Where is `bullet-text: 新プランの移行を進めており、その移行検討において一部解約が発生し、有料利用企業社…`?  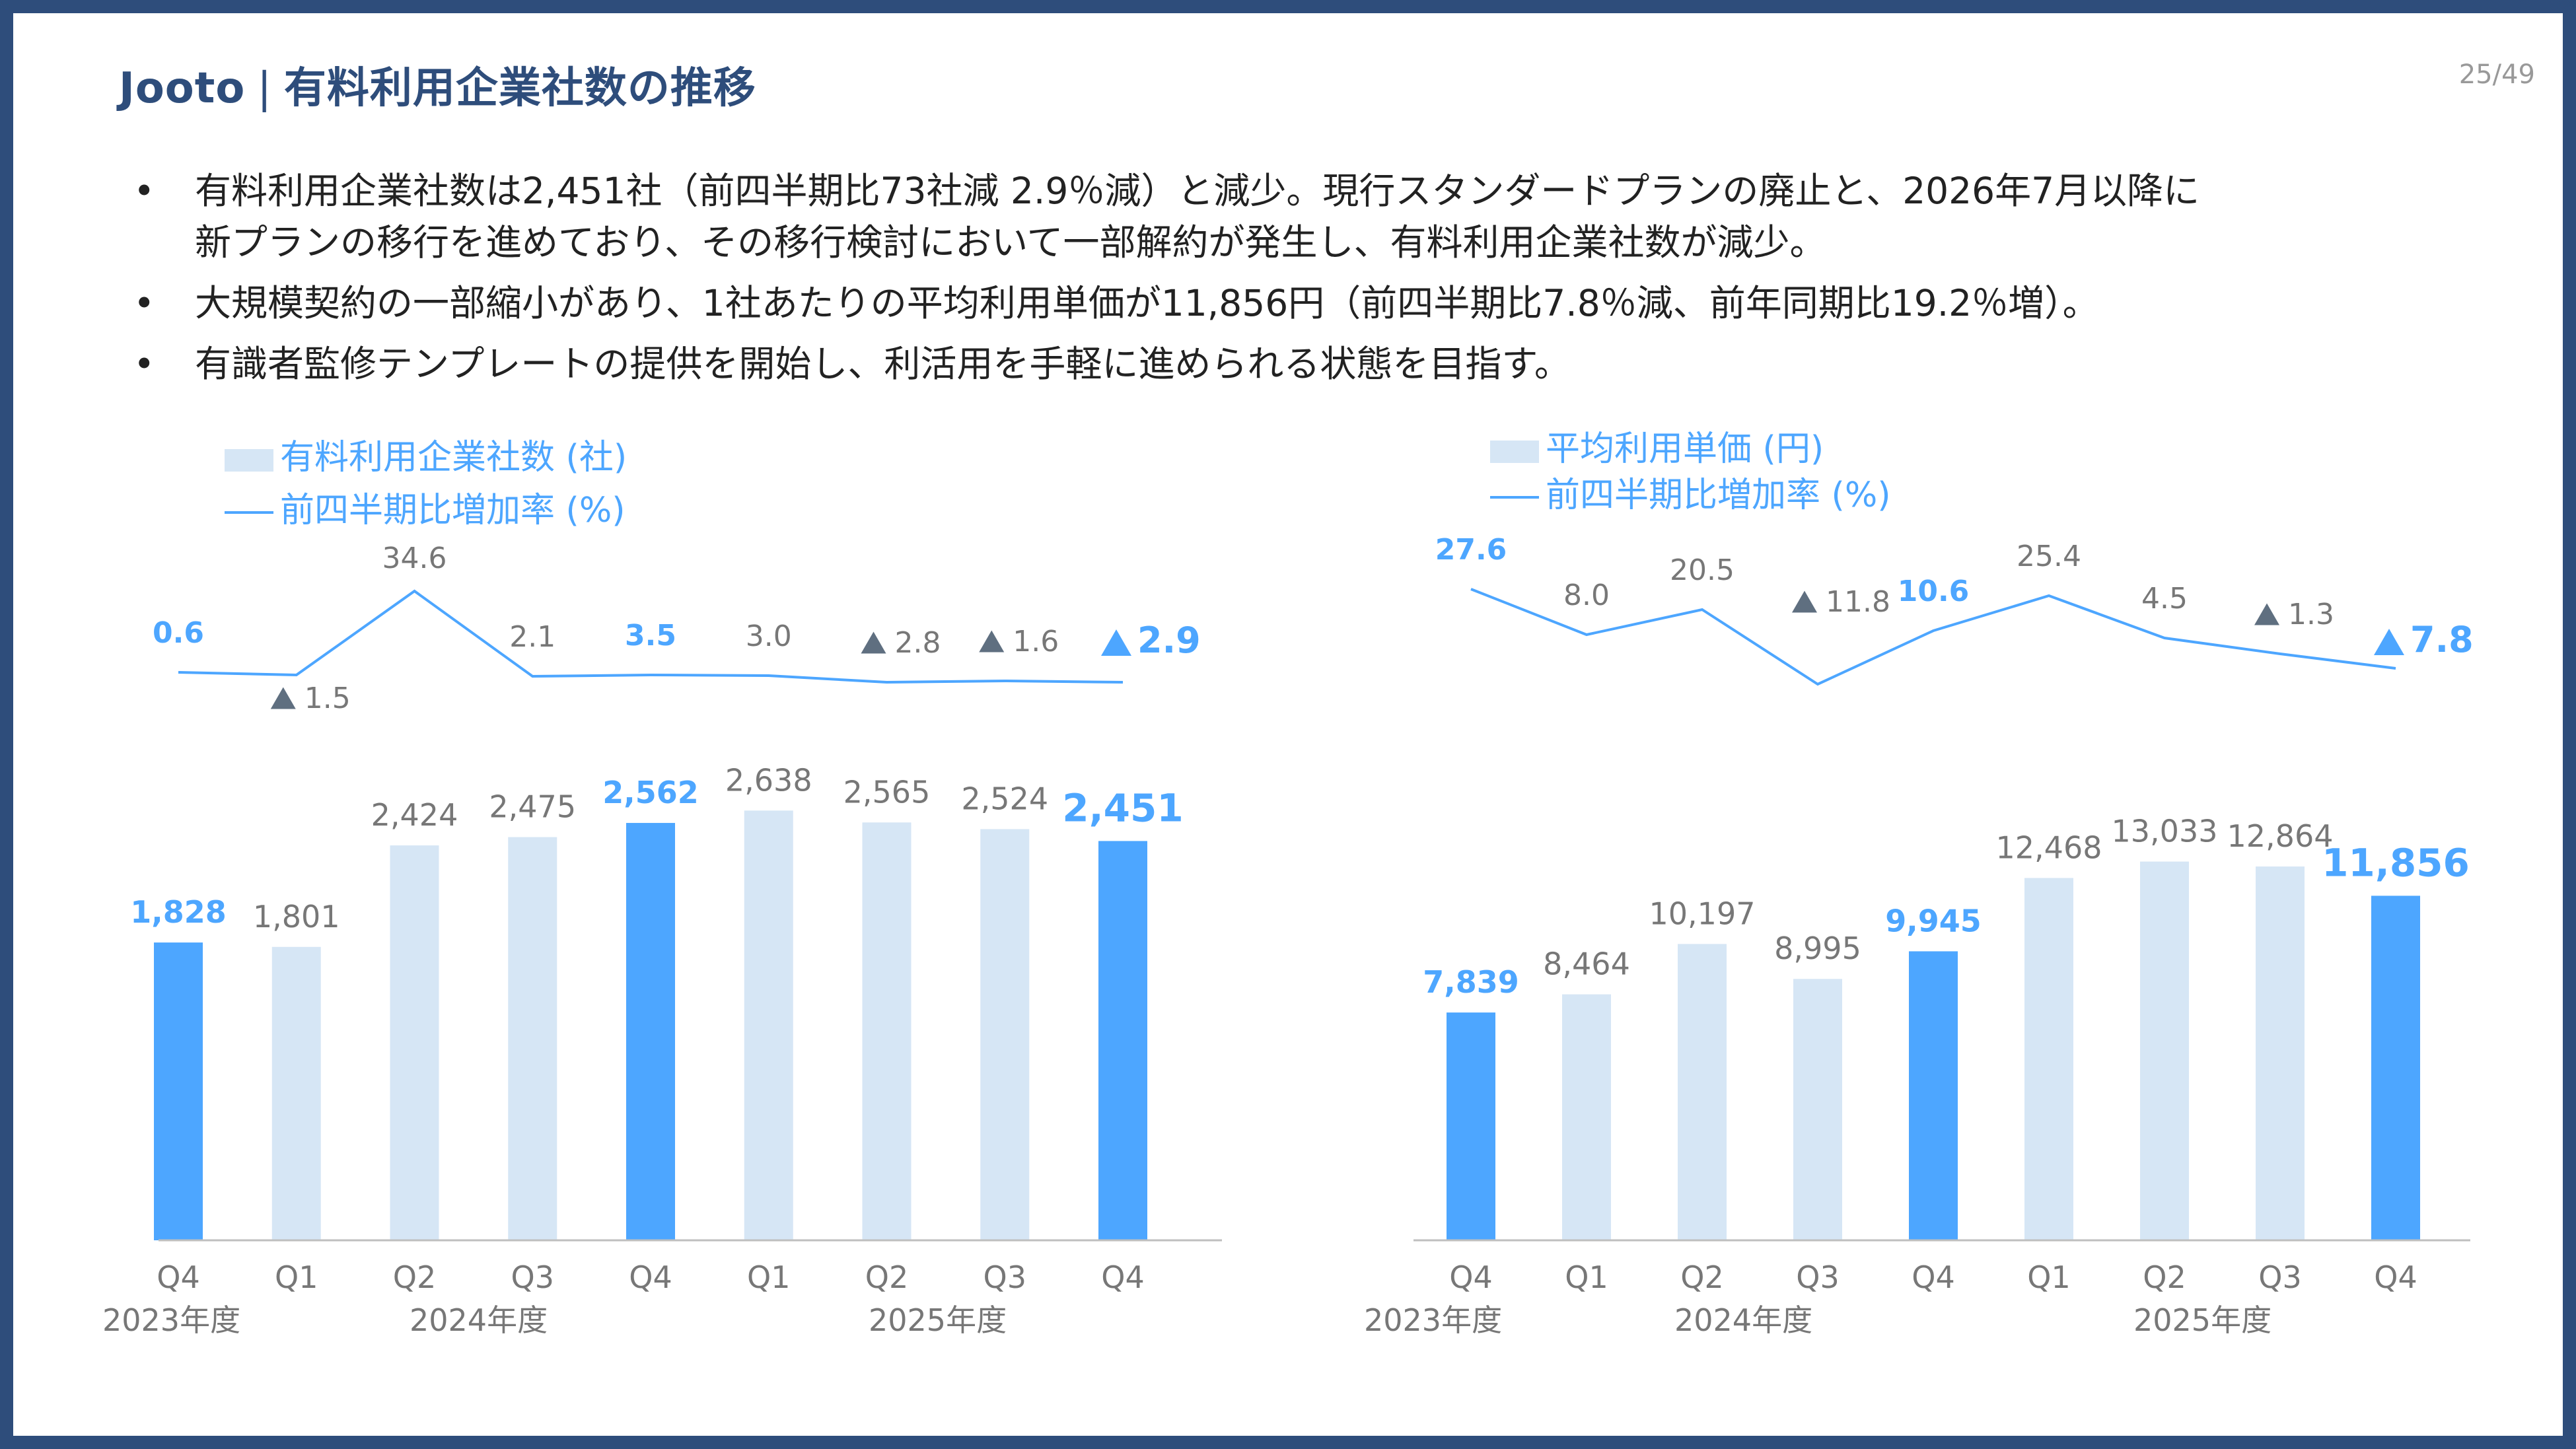
bullet-text: 新プランの移行を進めており、その移行検討において一部解約が発生し、有料利用企業社… is located at coordinates (1010, 243).